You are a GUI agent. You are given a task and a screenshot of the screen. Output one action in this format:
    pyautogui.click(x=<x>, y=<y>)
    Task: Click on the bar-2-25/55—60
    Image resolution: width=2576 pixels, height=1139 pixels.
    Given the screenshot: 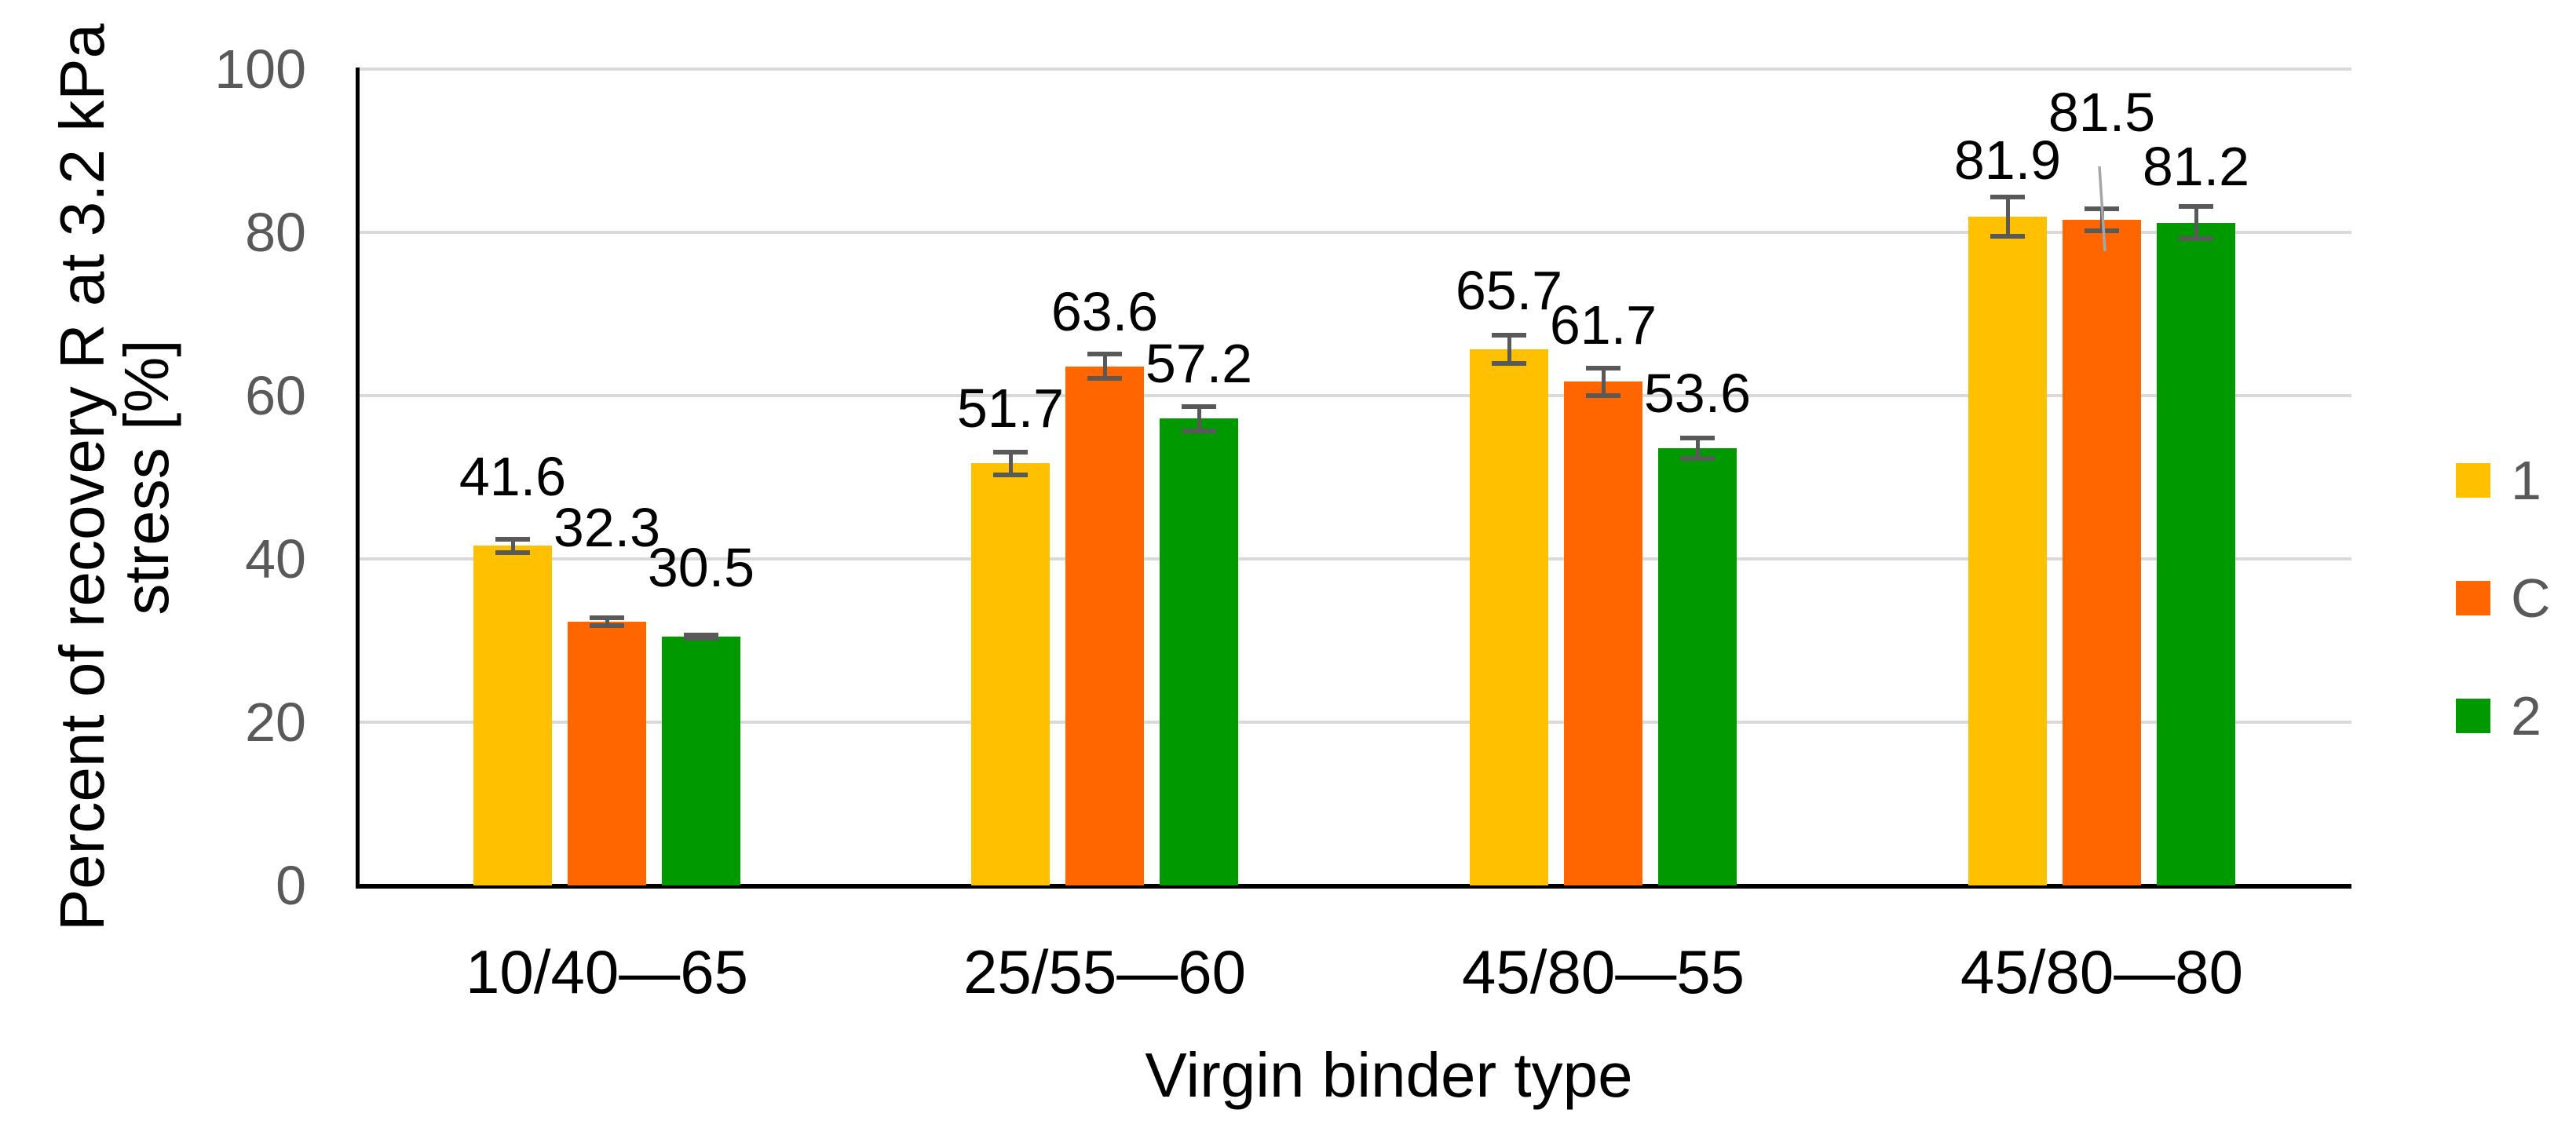 What is the action you would take?
    pyautogui.click(x=1199, y=651)
    